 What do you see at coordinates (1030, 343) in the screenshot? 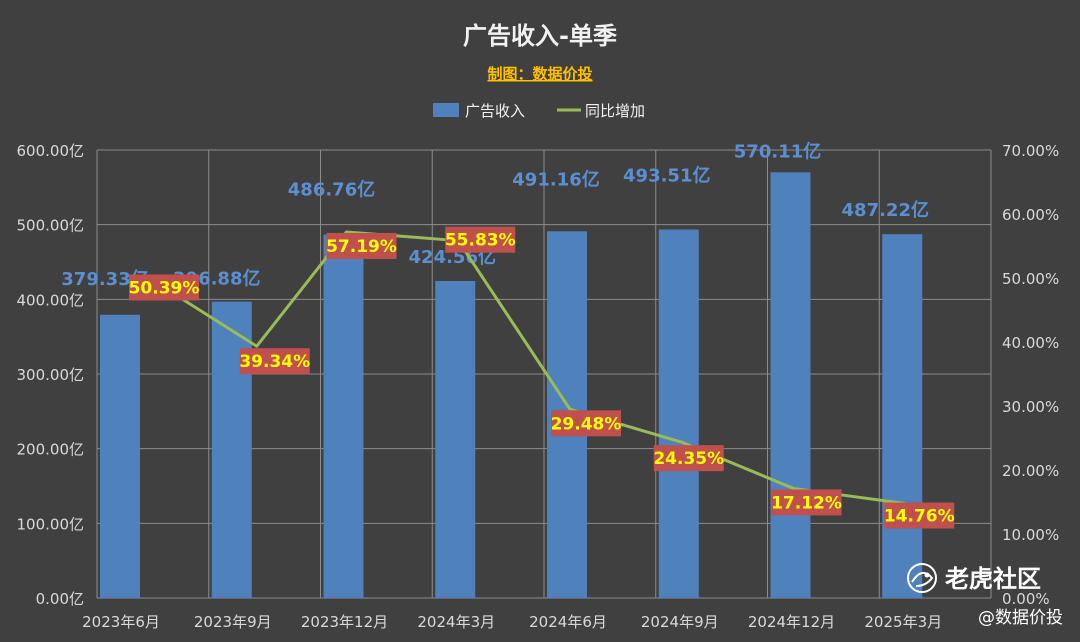
I see `right-tick-label: 40.00%` at bounding box center [1030, 343].